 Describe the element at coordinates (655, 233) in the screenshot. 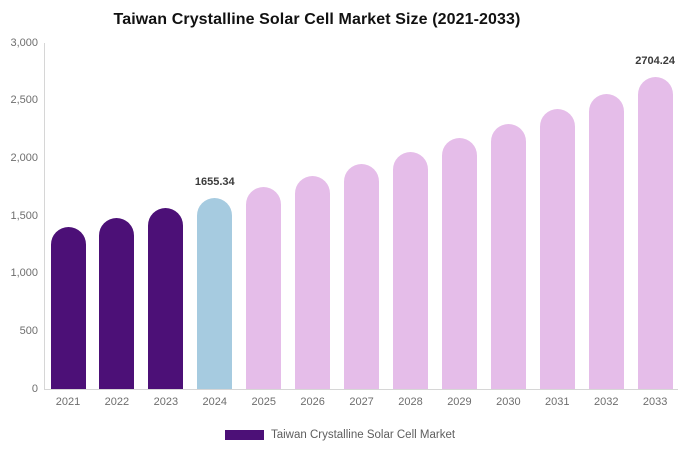

I see `bar-2033` at that location.